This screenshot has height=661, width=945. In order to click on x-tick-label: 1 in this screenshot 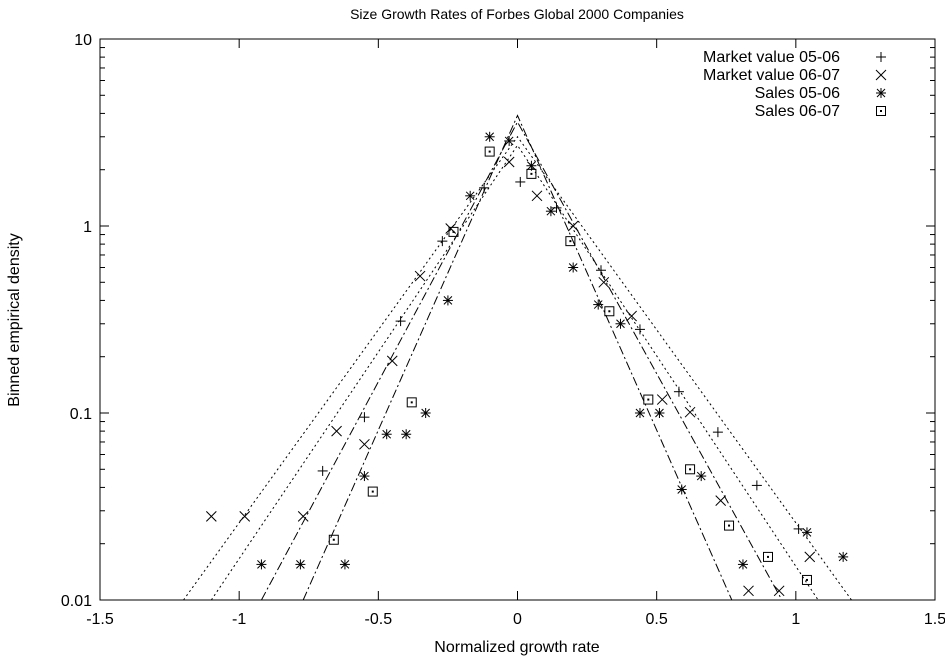, I will do `click(795, 619)`.